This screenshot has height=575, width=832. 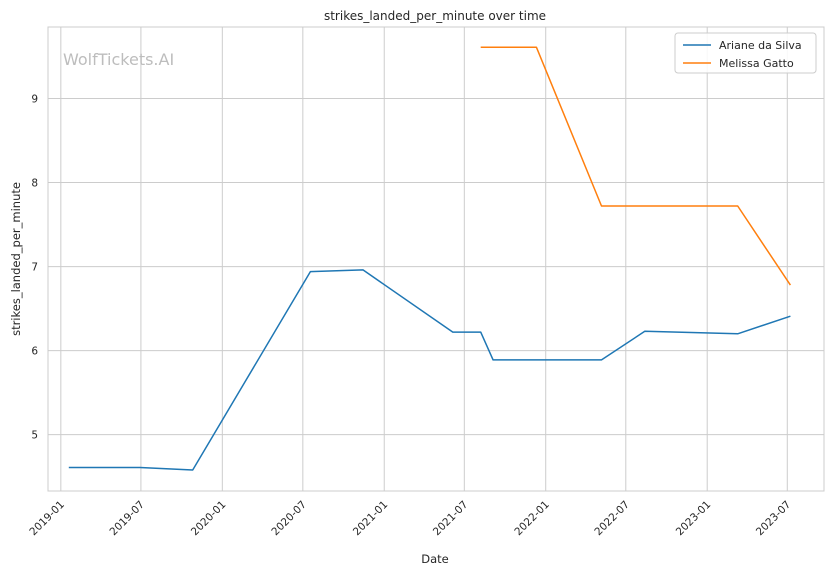 What do you see at coordinates (34, 436) in the screenshot?
I see `y-tick-label: 5` at bounding box center [34, 436].